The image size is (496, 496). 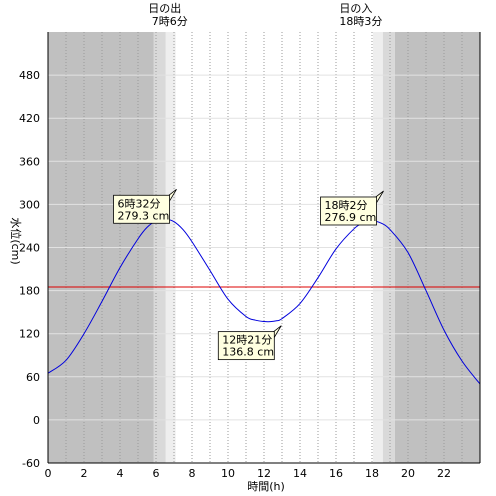 I want to click on callout-time: 6時32分, so click(x=139, y=203).